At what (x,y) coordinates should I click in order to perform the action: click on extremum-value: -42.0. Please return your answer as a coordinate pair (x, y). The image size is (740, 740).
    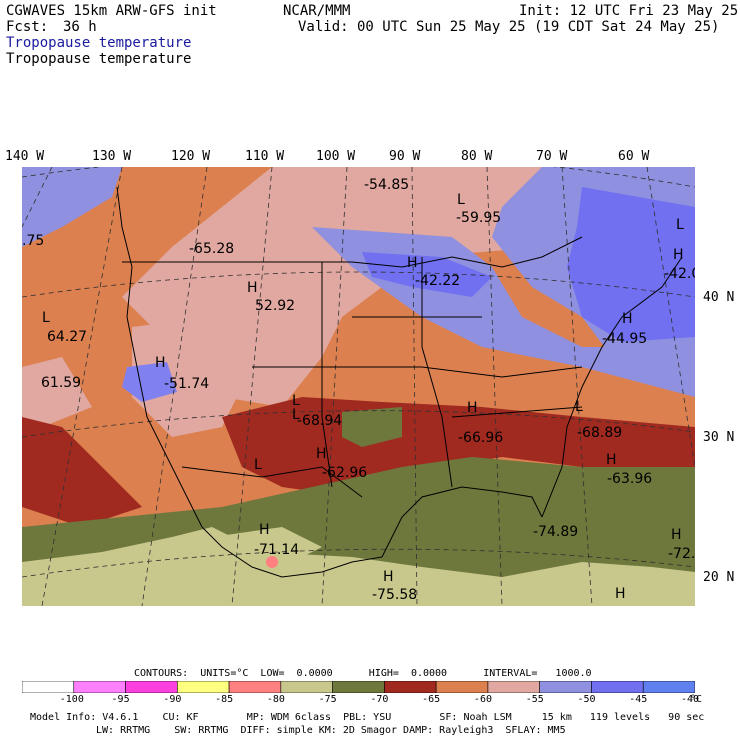
    Looking at the image, I should click on (679, 274).